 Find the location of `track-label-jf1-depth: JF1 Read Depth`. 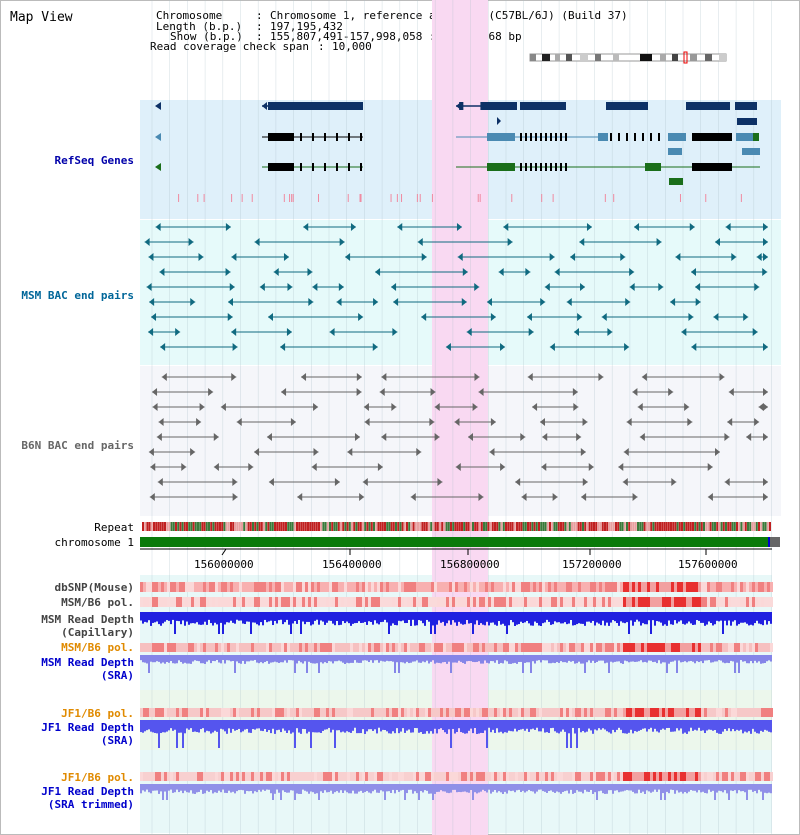

track-label-jf1-depth: JF1 Read Depth is located at coordinates (87, 727).